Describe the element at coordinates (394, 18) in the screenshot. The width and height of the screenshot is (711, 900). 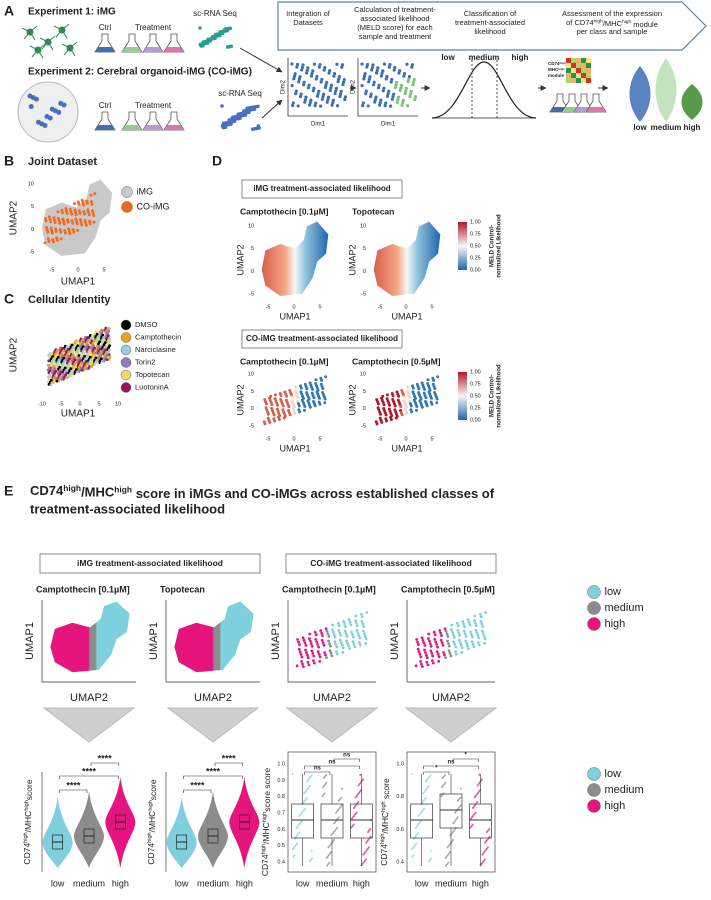
I see `workflow-step: associated likelihood` at that location.